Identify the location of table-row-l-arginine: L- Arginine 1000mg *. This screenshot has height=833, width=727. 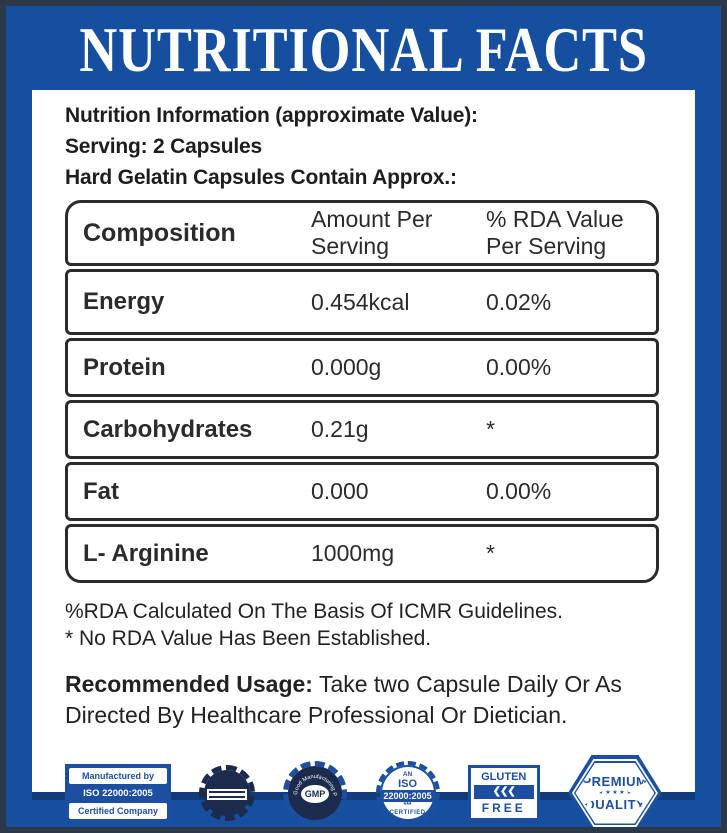
(362, 553).